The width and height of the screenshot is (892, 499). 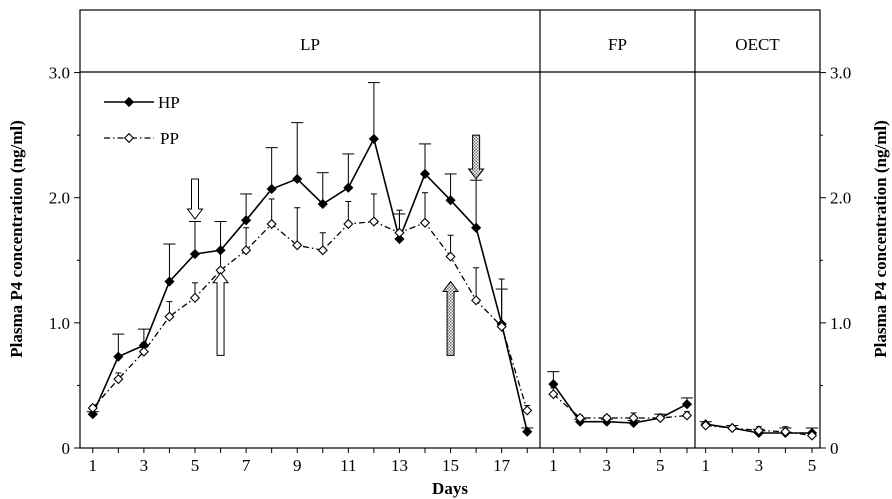 I want to click on series-hp-fp, so click(x=620, y=400).